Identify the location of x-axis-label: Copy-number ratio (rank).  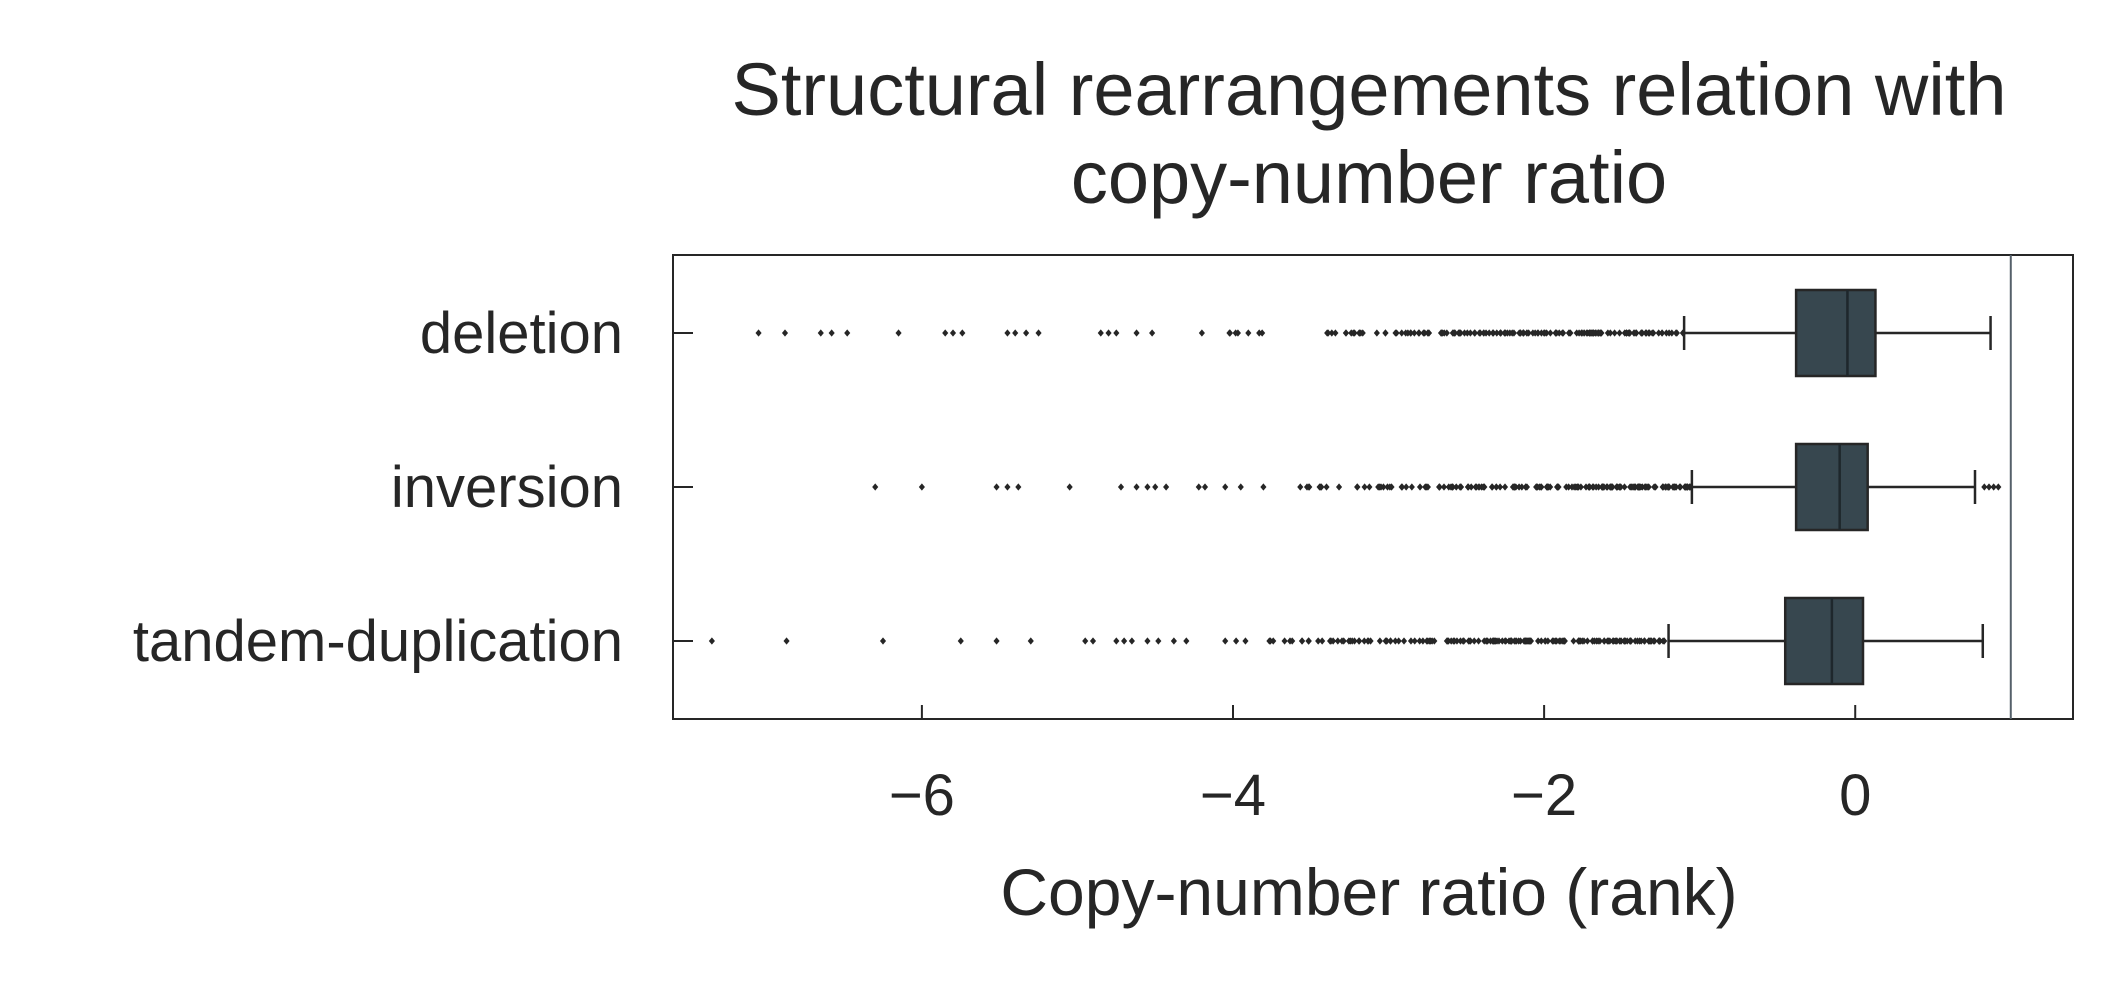
(1368, 892).